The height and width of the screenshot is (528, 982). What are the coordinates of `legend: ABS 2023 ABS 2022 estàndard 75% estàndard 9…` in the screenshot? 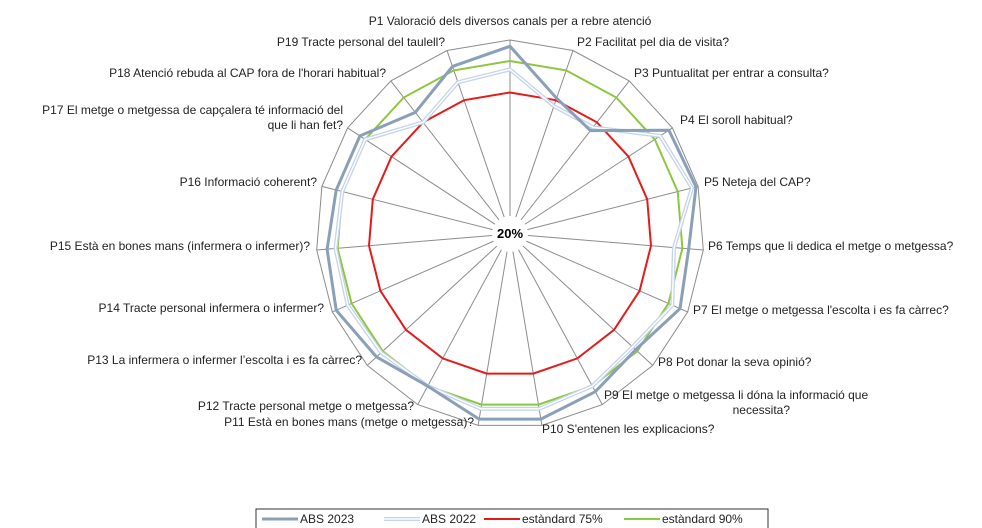 It's located at (512, 518).